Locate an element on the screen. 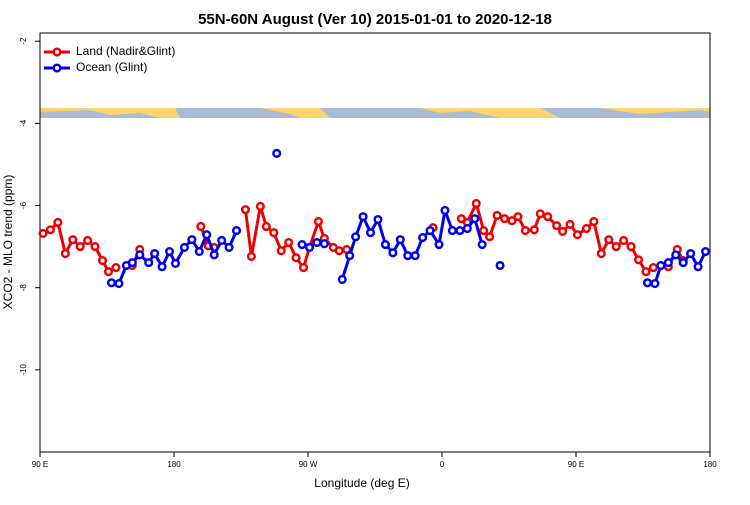 The width and height of the screenshot is (750, 505). y-tick-label: -4 is located at coordinates (23, 123).